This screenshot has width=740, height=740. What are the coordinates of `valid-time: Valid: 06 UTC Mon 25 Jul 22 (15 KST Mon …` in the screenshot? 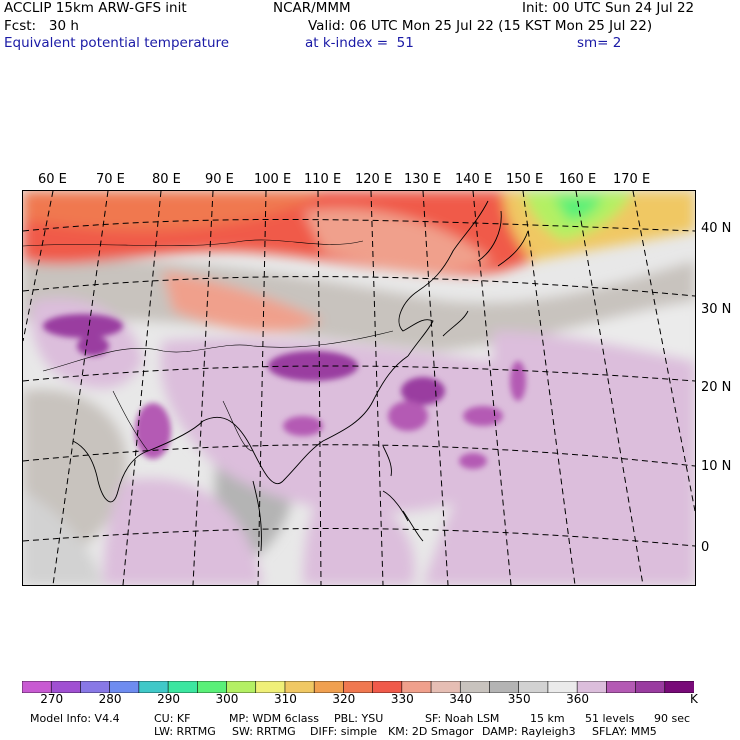 It's located at (480, 26).